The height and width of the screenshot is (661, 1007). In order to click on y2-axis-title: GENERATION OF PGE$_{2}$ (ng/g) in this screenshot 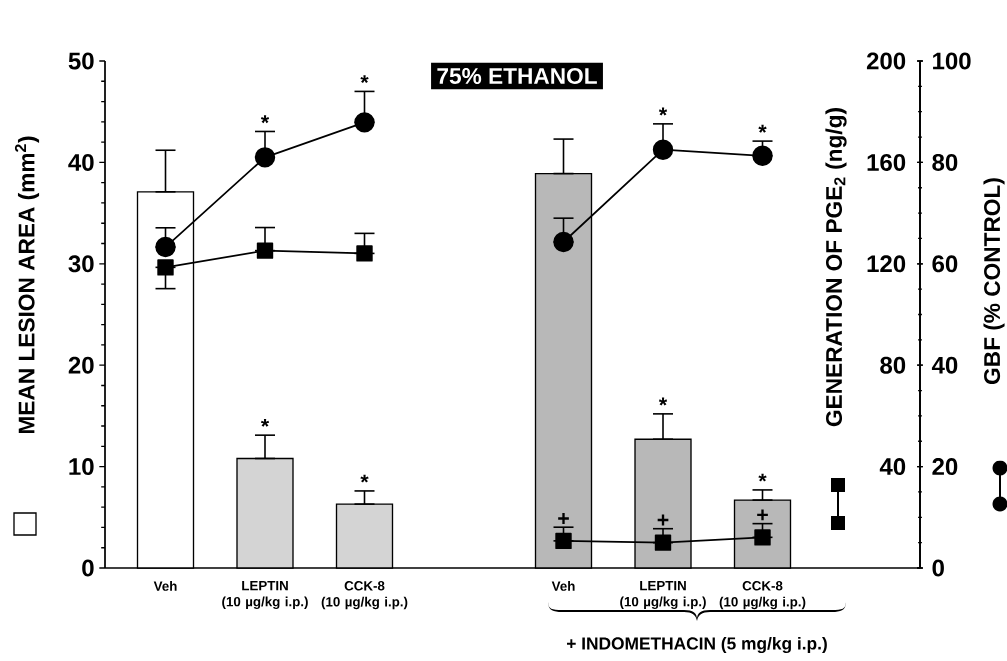, I will do `click(836, 267)`.